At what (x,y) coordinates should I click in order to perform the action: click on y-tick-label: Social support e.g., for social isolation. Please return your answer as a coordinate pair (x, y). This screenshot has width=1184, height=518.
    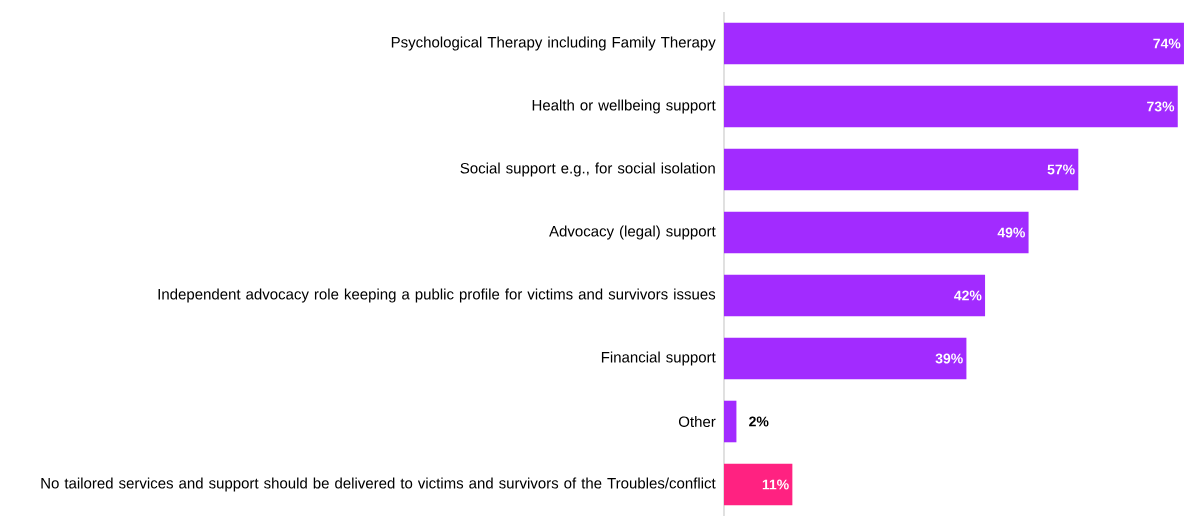
    Looking at the image, I should click on (587, 169).